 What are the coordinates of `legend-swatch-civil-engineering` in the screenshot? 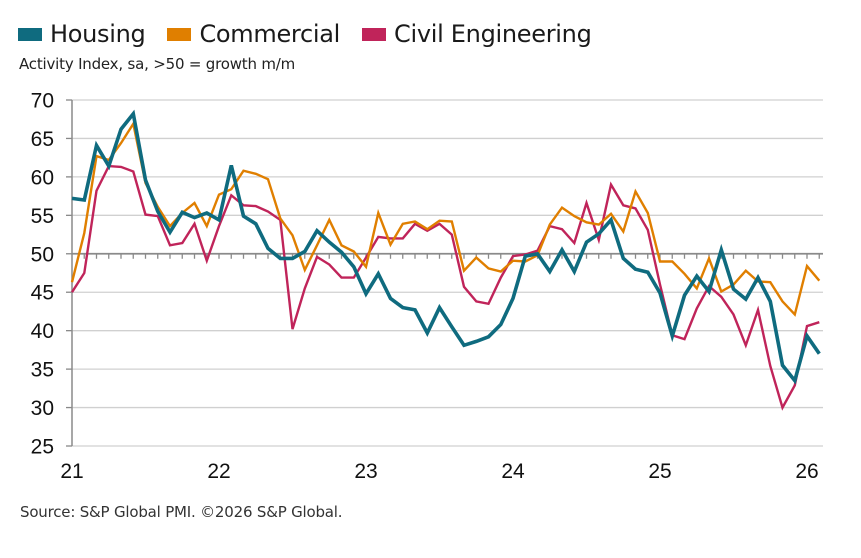 It's located at (374, 34).